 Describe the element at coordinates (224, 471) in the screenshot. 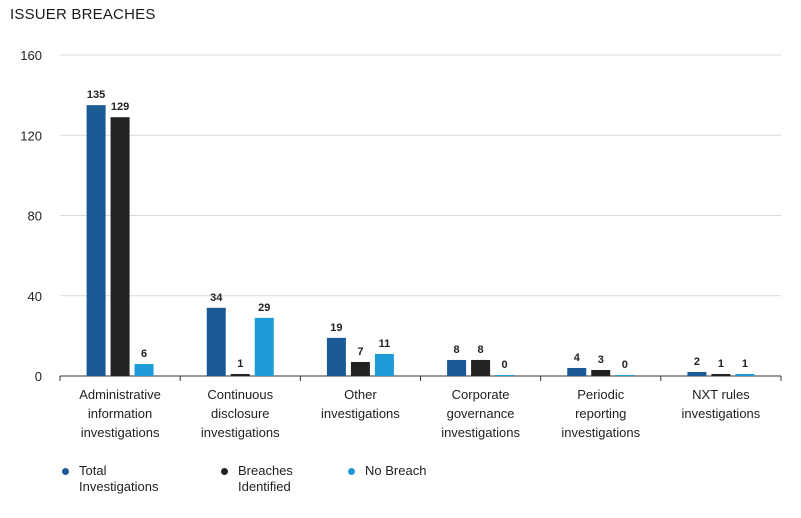

I see `legend-swatch-breaches-identified` at that location.